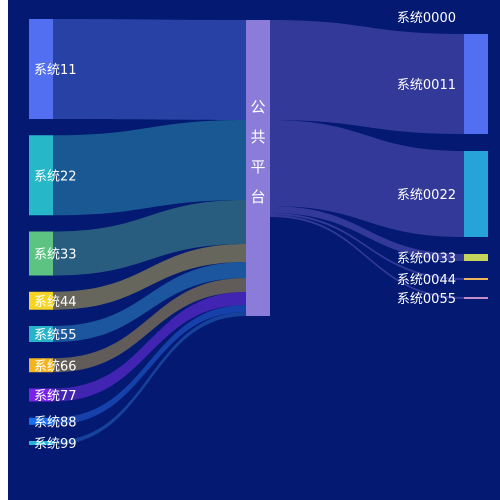  What do you see at coordinates (149, 238) in the screenshot?
I see `link-33-to-hub` at bounding box center [149, 238].